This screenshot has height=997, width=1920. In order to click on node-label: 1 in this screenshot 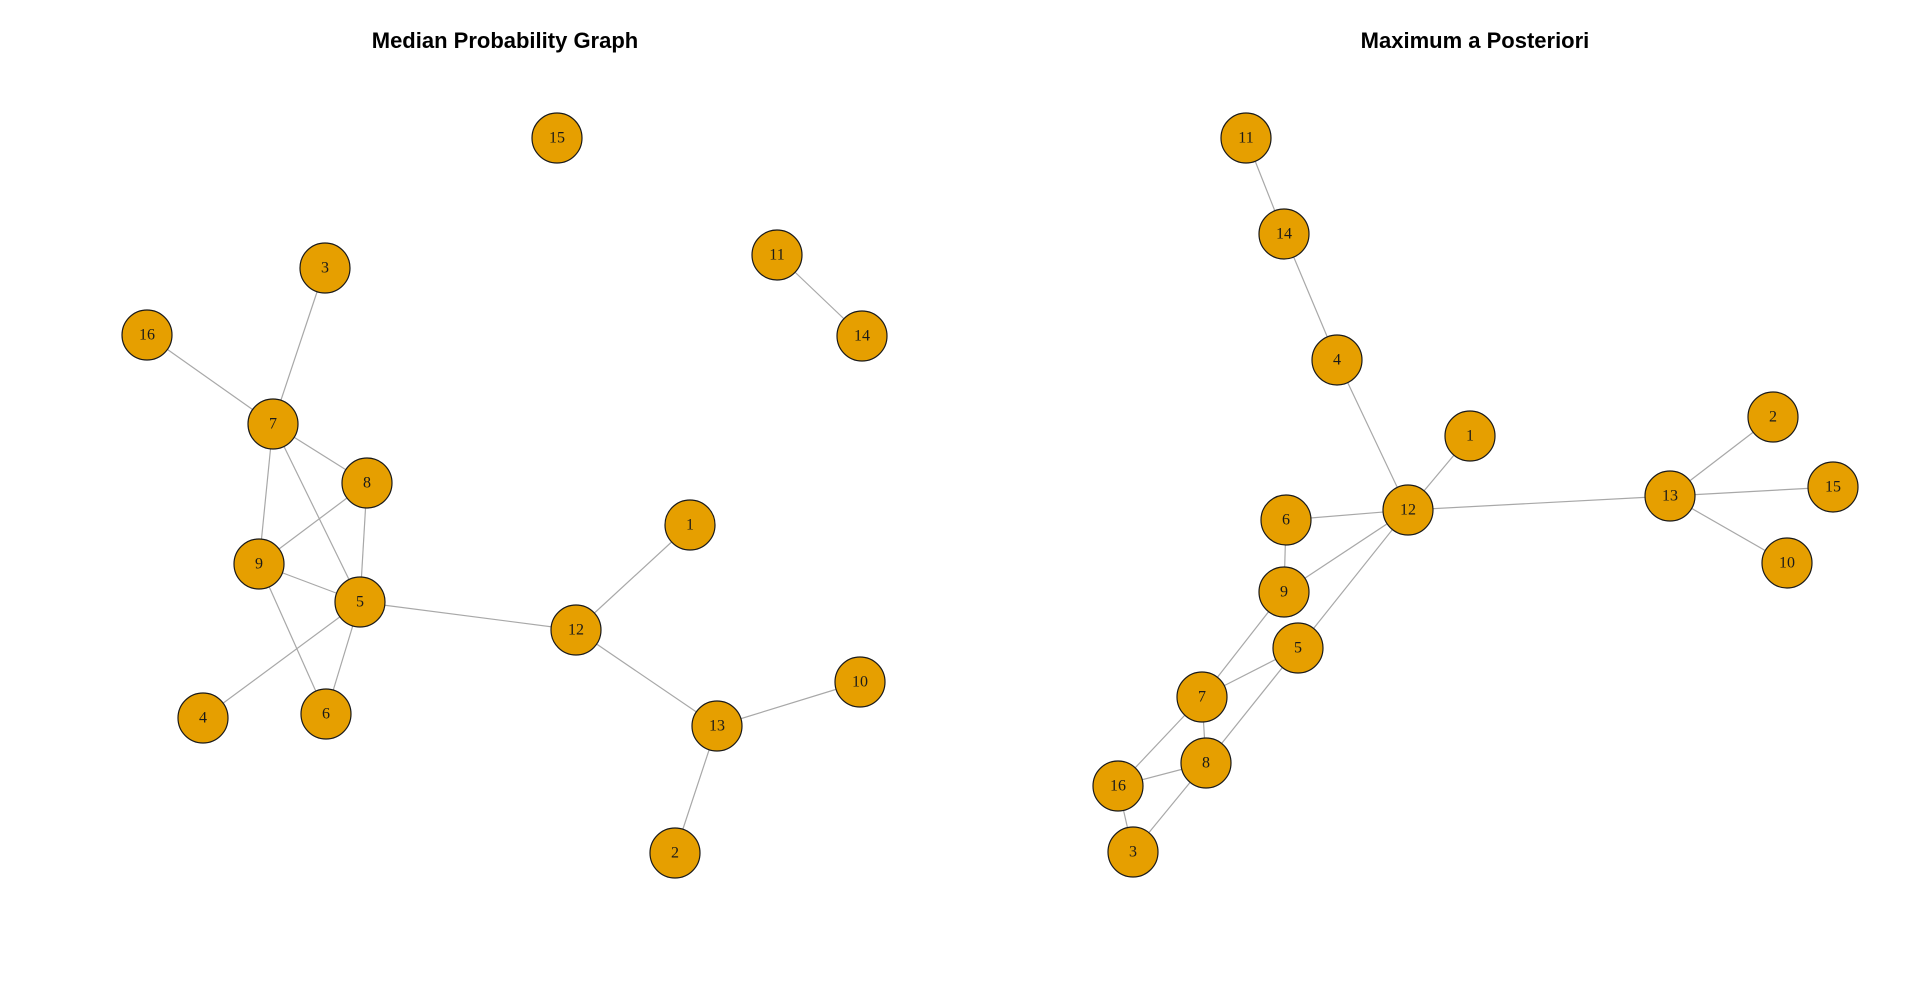, I will do `click(690, 525)`.